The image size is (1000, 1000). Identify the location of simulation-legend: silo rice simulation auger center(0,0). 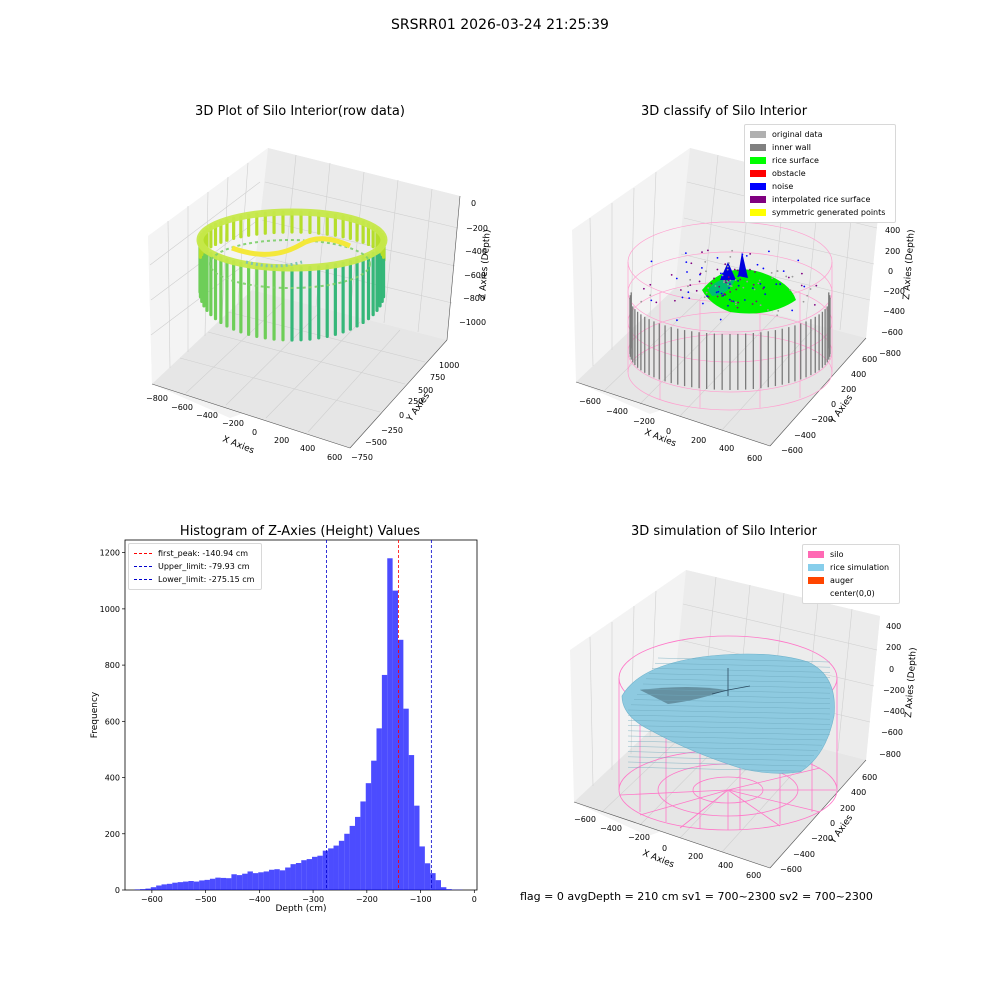
(851, 574).